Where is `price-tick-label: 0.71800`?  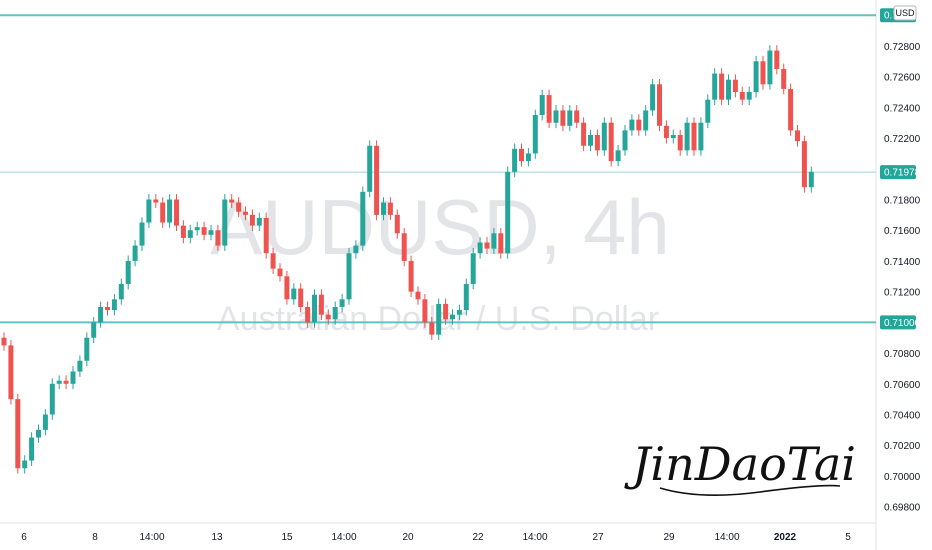 price-tick-label: 0.71800 is located at coordinates (902, 201).